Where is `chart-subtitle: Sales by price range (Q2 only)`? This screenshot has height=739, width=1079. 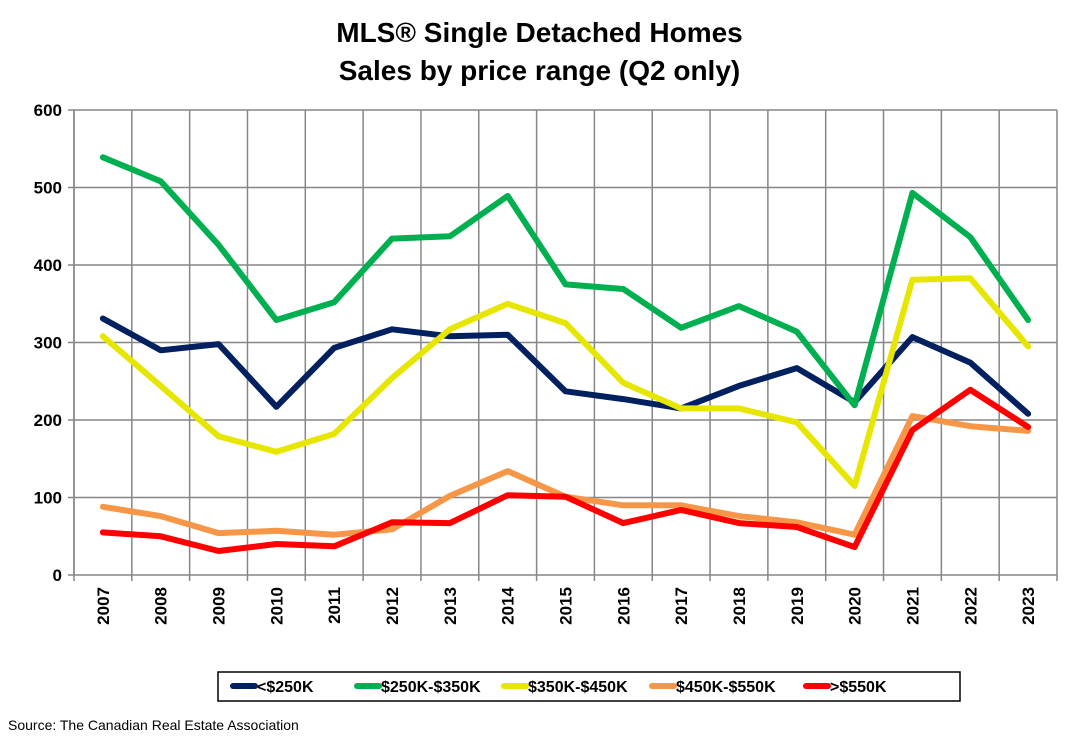
chart-subtitle: Sales by price range (Q2 only) is located at coordinates (539, 70).